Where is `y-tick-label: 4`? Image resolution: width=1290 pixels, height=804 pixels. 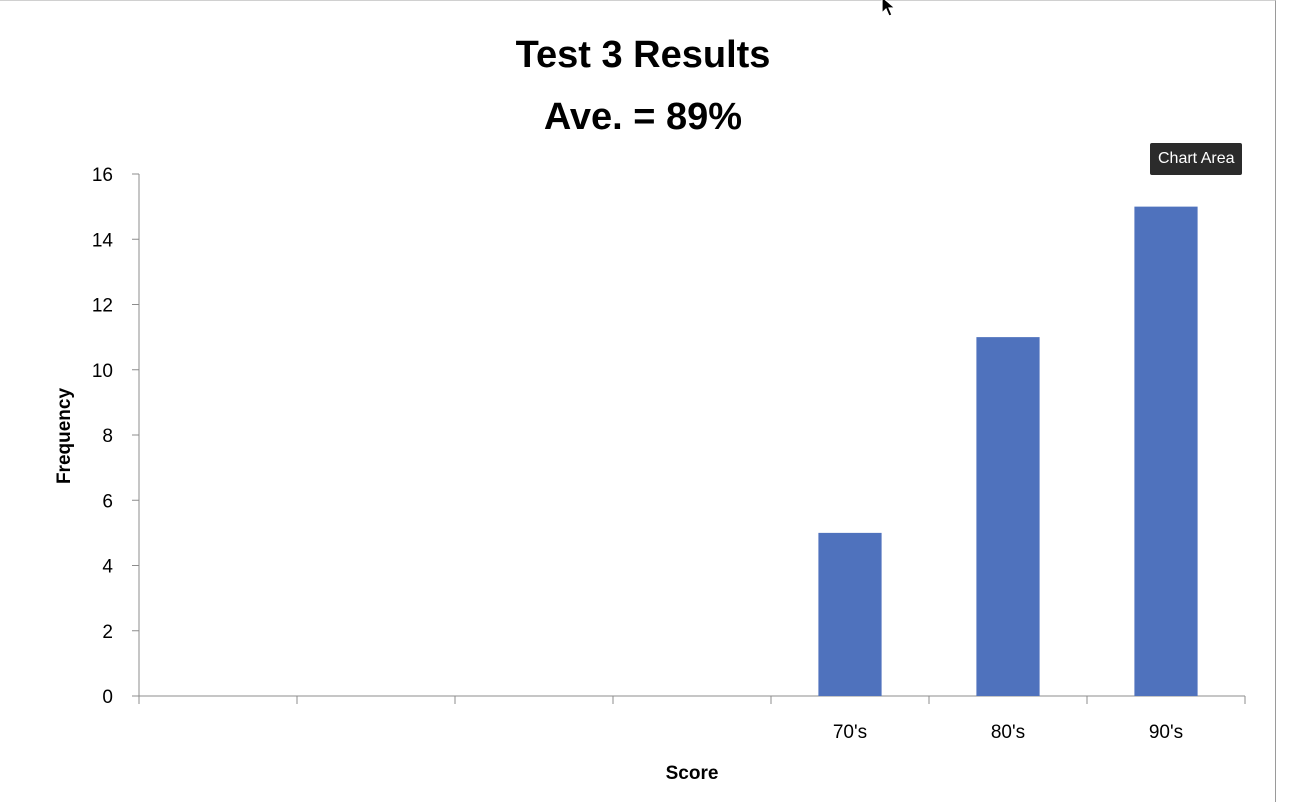 y-tick-label: 4 is located at coordinates (107, 567).